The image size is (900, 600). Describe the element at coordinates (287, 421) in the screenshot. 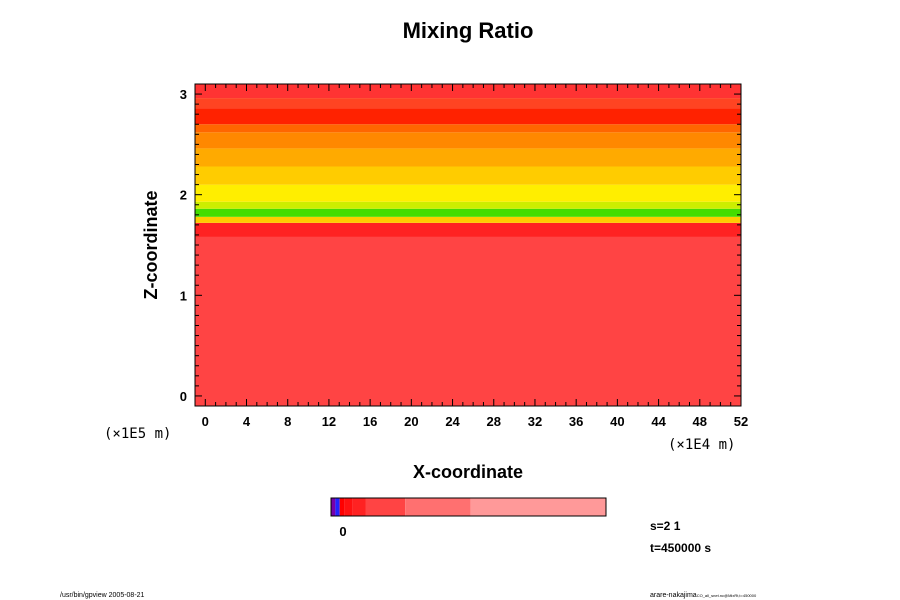

I see `x-tick-label: 8` at that location.